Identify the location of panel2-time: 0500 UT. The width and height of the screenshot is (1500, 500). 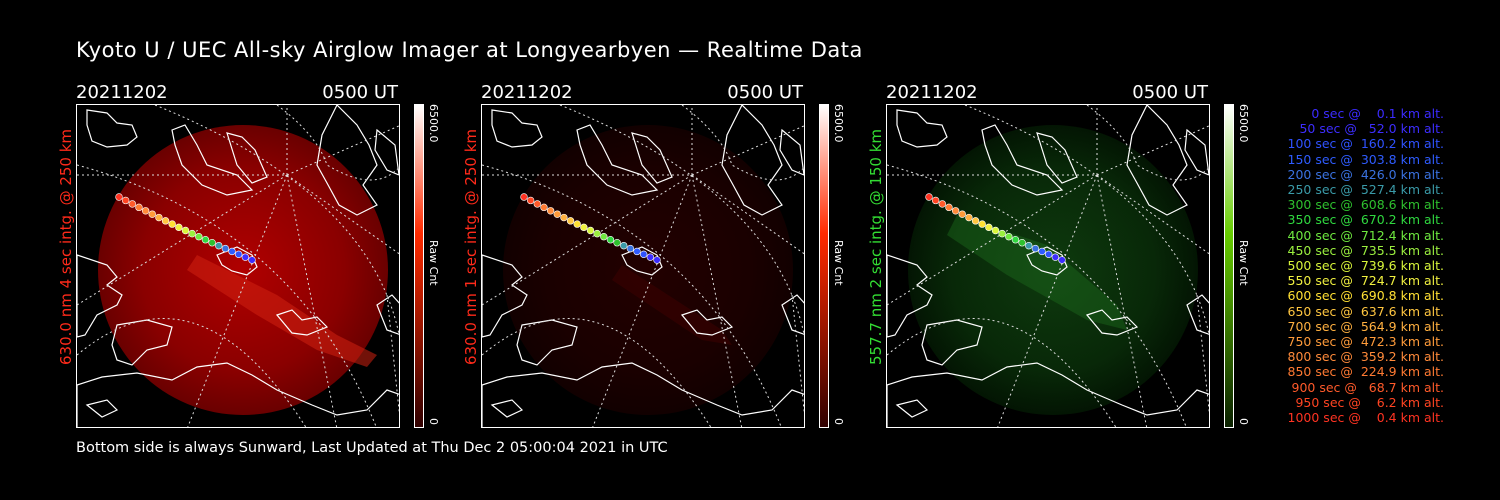
(765, 92).